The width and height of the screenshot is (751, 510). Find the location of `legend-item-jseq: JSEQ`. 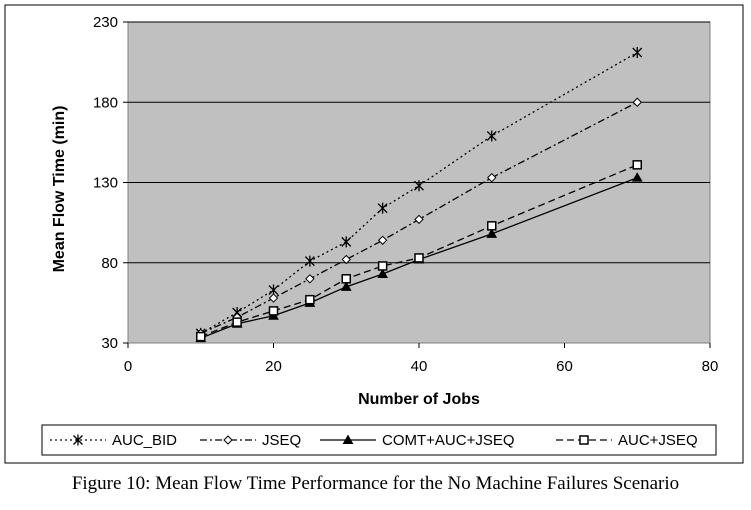

legend-item-jseq: JSEQ is located at coordinates (250, 440).